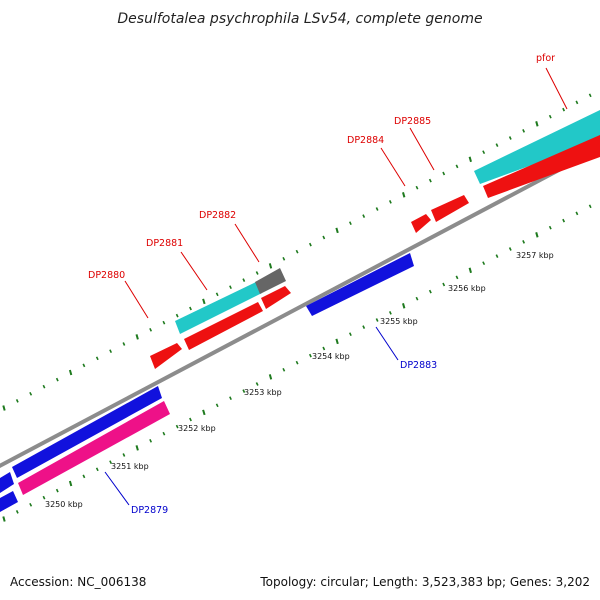 This screenshot has height=600, width=600. Describe the element at coordinates (194, 271) in the screenshot. I see `callout-line-dp2881` at that location.